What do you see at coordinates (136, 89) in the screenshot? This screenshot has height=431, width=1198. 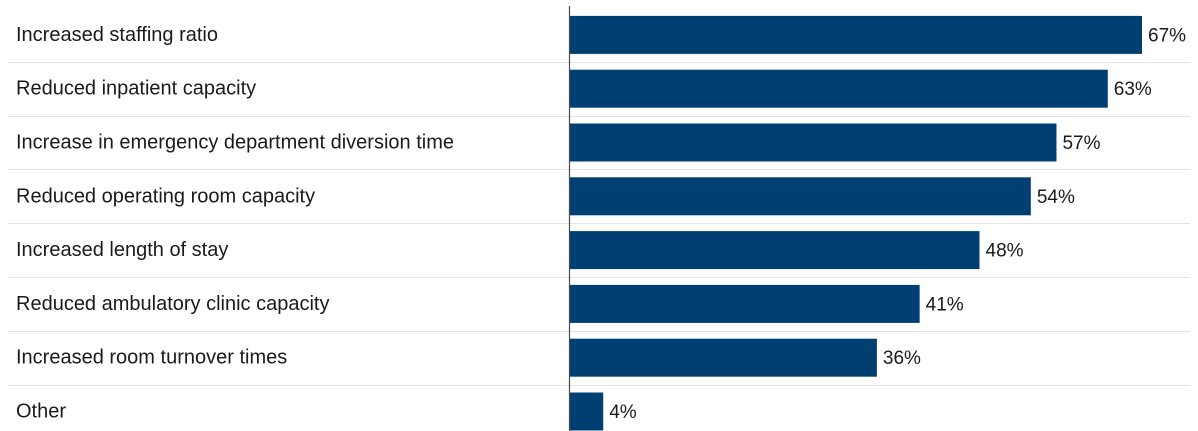 I see `category-label: Reduced inpatient capacity` at bounding box center [136, 89].